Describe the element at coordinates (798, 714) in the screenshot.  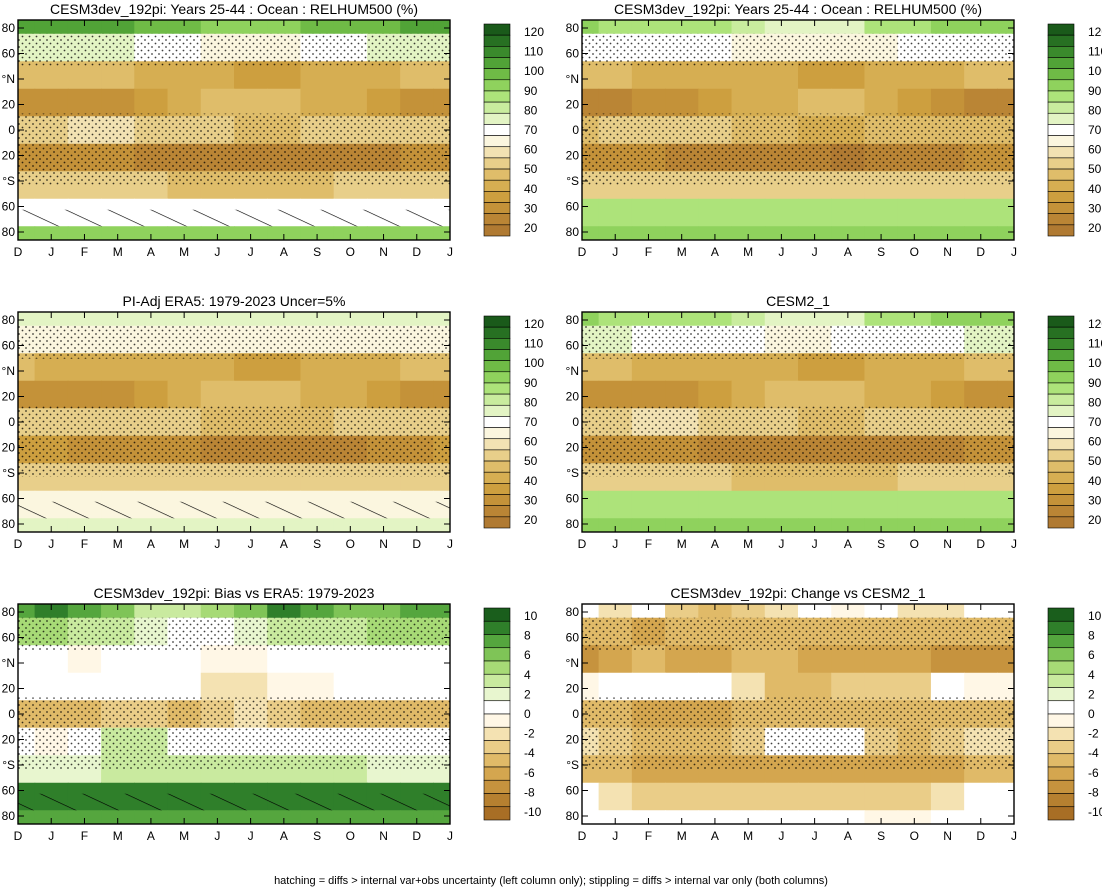
I see `heatmap-cells` at that location.